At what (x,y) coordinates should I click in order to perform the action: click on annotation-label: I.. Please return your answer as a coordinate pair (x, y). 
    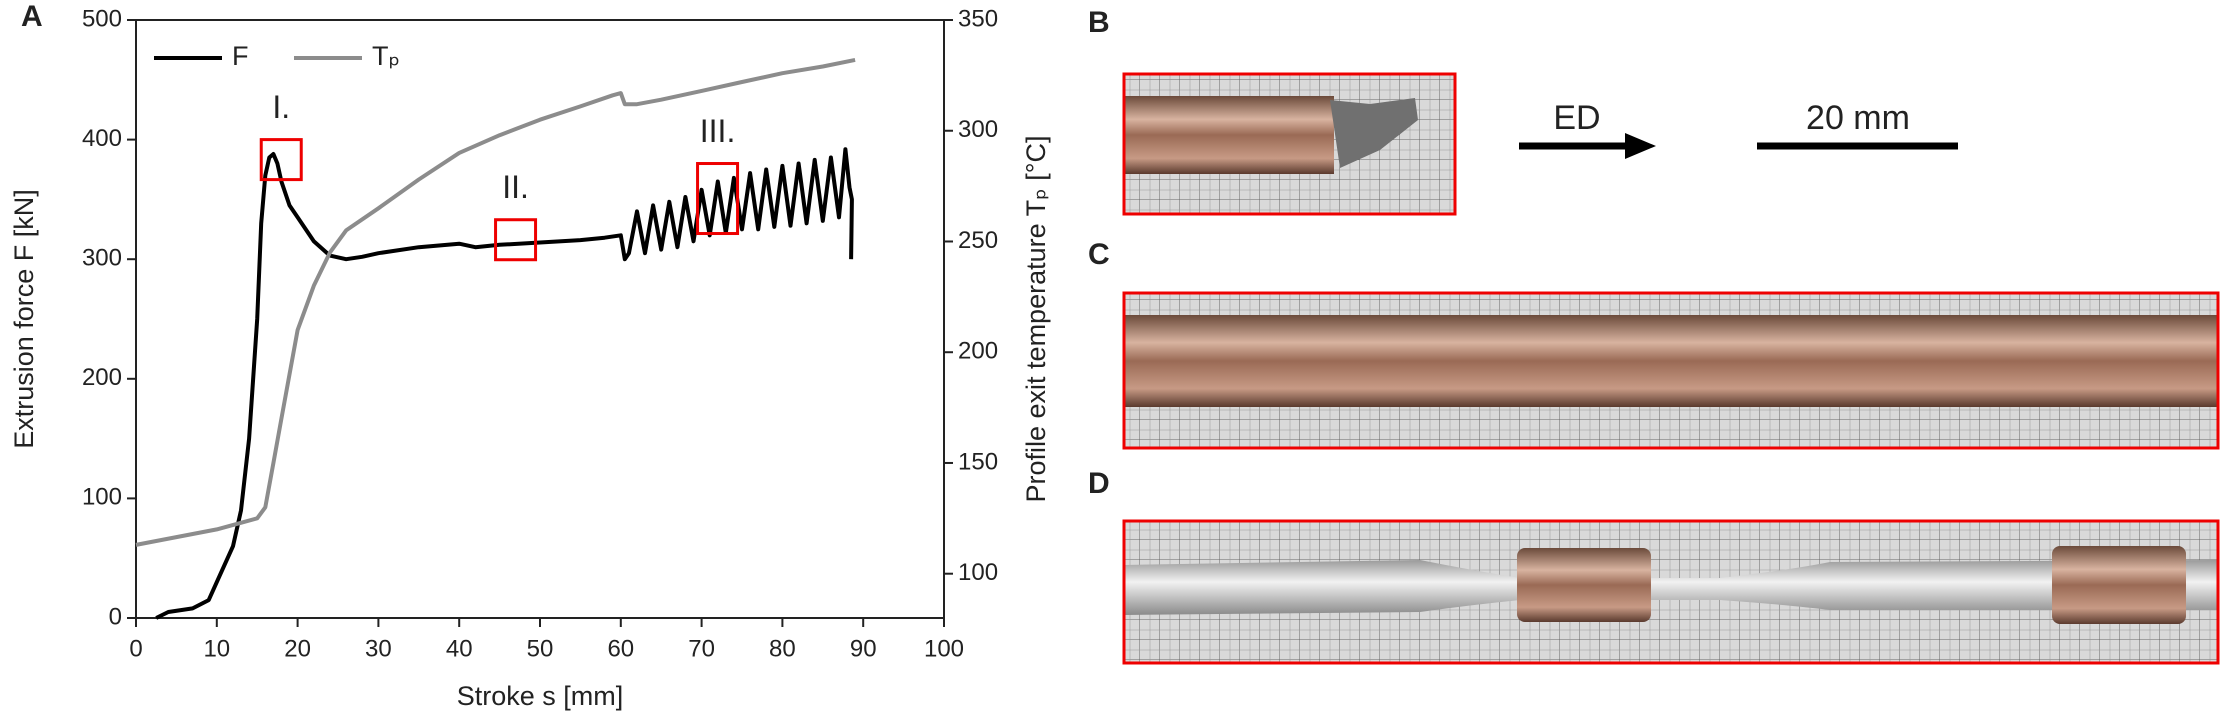
    Looking at the image, I should click on (281, 107).